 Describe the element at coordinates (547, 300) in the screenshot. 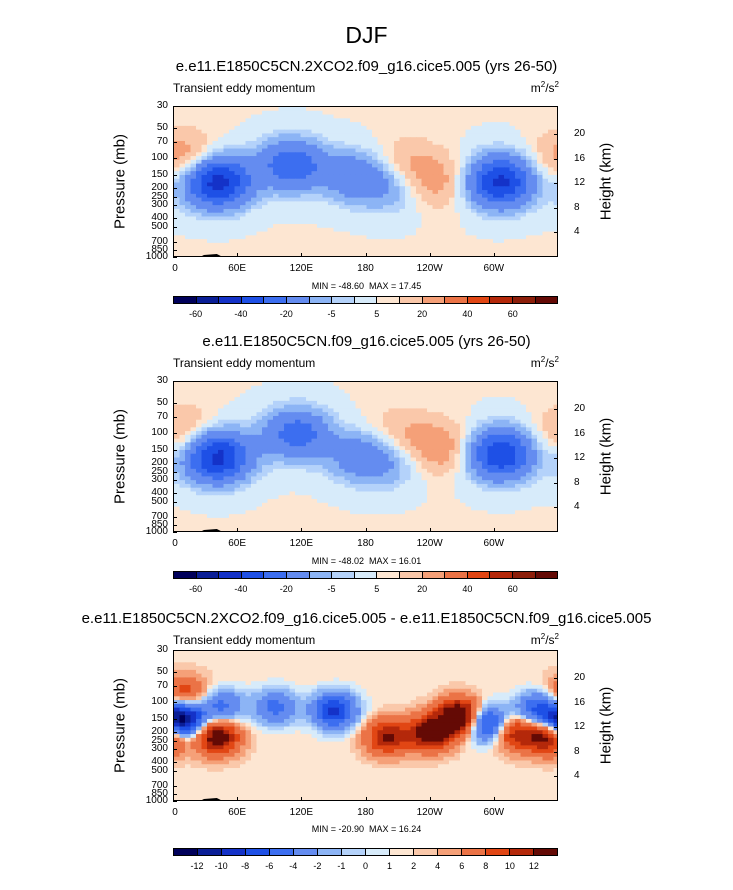

I see `colorbar-swatch` at that location.